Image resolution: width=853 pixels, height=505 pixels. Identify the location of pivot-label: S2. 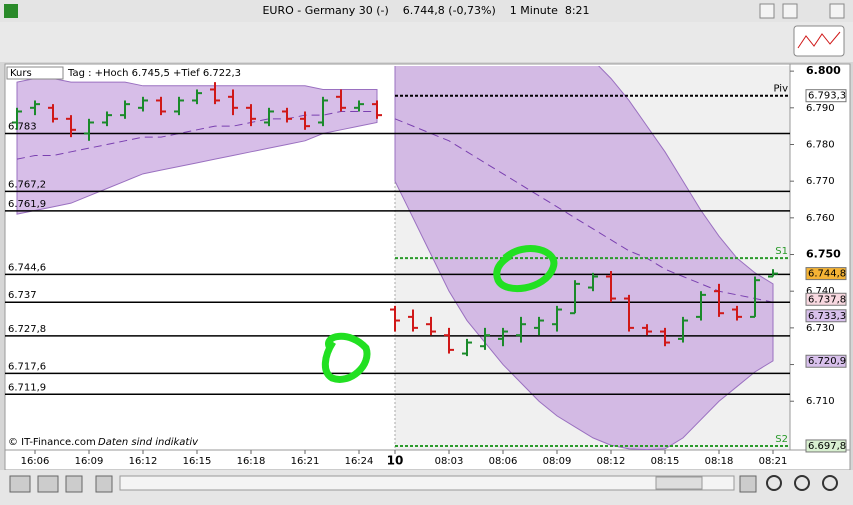
(781, 439).